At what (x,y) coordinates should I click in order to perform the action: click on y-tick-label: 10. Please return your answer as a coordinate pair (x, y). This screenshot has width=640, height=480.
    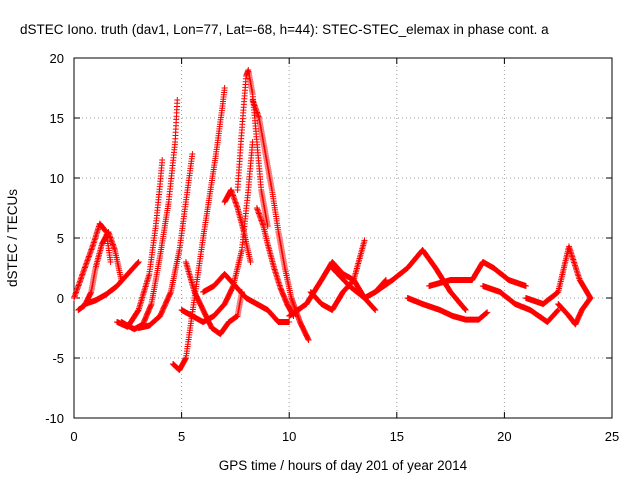
    Looking at the image, I should click on (57, 178).